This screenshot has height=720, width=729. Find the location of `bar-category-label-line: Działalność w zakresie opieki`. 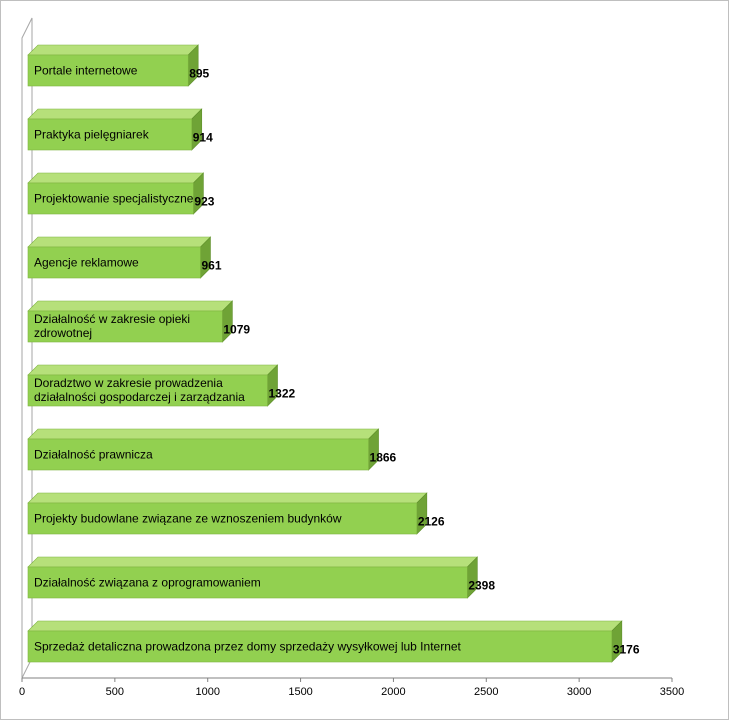

bar-category-label-line: Działalność w zakresie opieki is located at coordinates (112, 319).